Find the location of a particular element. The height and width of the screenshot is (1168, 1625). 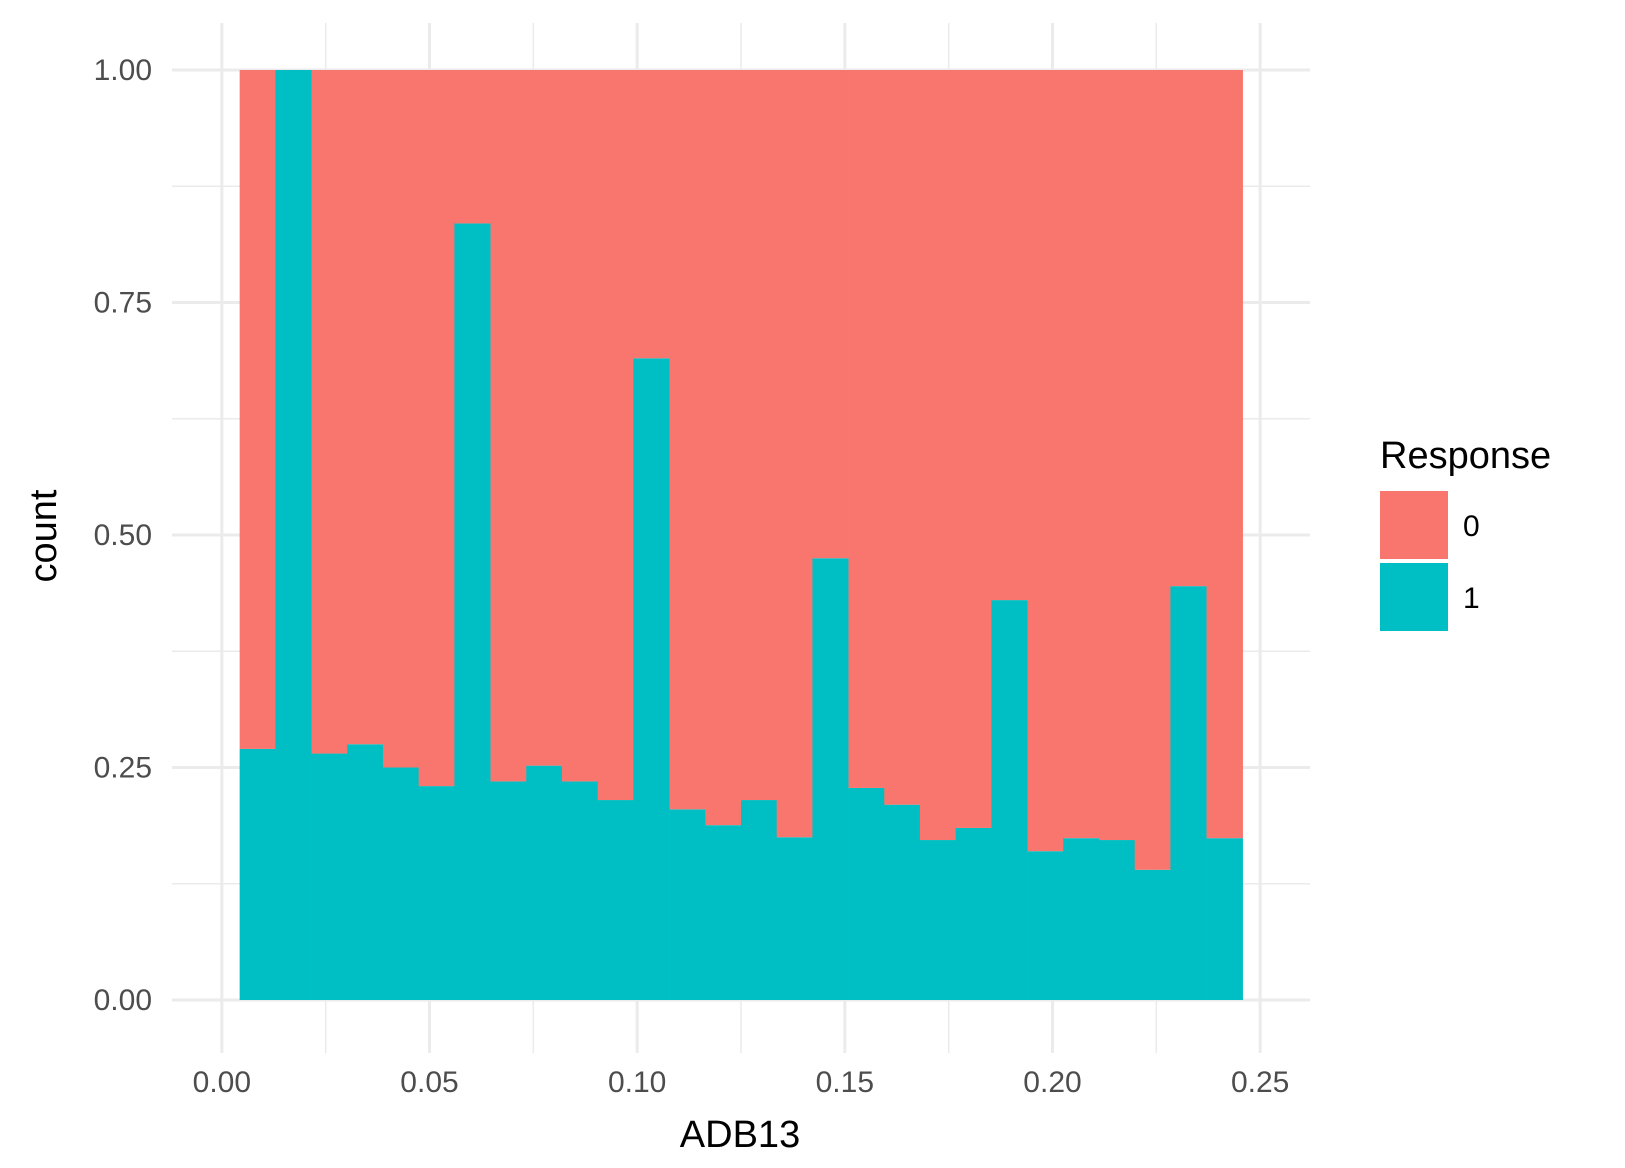

y-tick-label: 0.75 is located at coordinates (123, 303).